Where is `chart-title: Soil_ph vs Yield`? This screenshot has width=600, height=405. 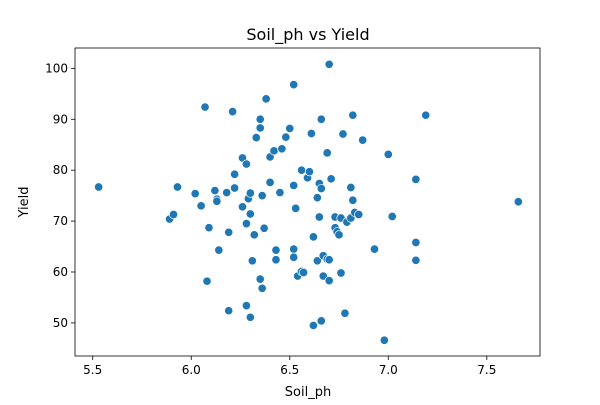
chart-title: Soil_ph vs Yield is located at coordinates (307, 35).